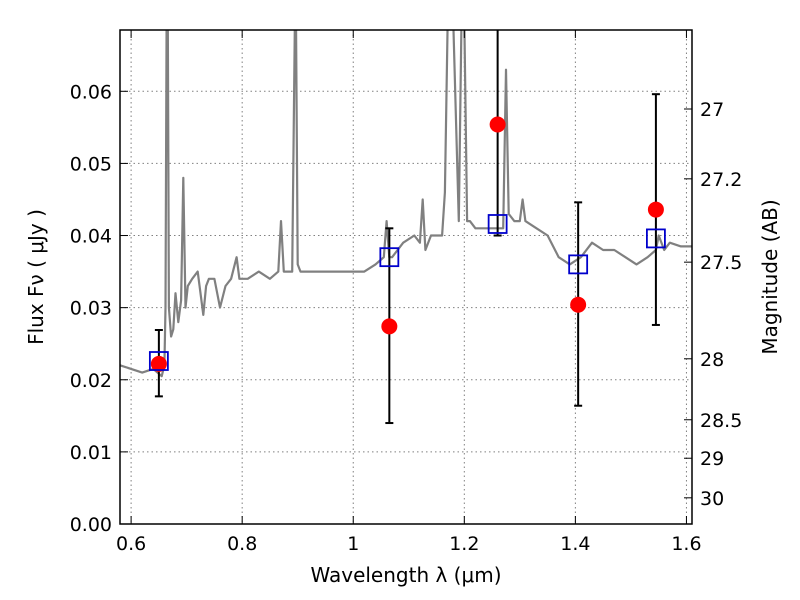 The image size is (800, 600). Describe the element at coordinates (91, 237) in the screenshot. I see `y-tick-label: 0.04` at that location.